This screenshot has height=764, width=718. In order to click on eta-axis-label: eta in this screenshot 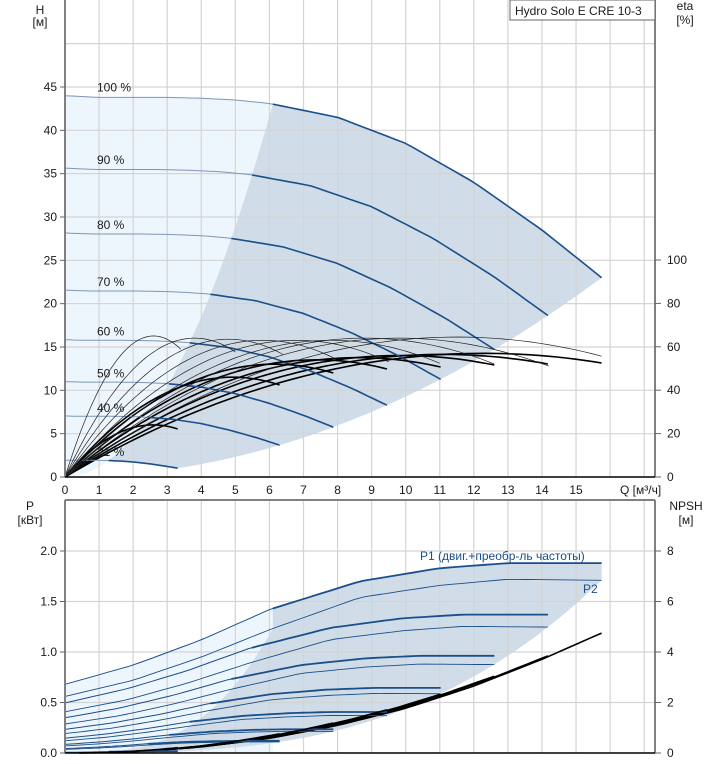, I will do `click(685, 6)`.